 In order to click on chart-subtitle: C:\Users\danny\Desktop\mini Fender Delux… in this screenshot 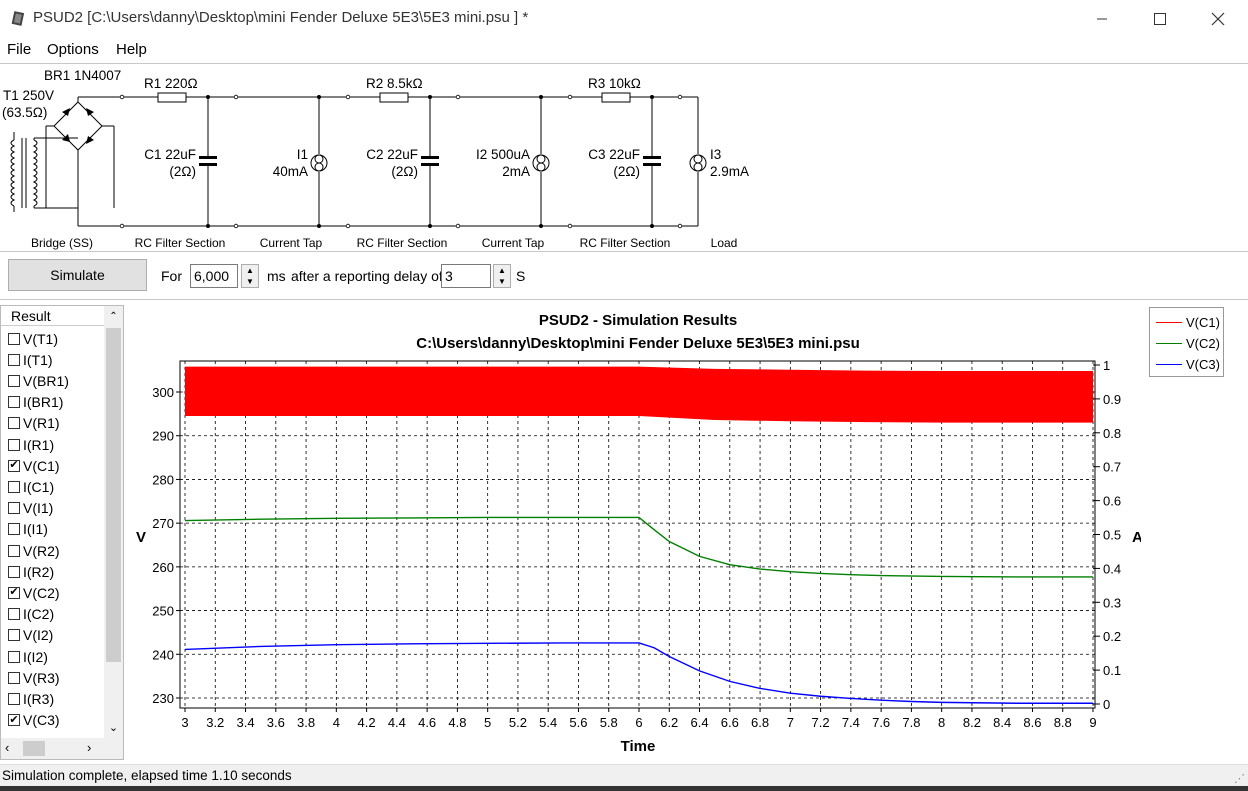, I will do `click(637, 343)`.